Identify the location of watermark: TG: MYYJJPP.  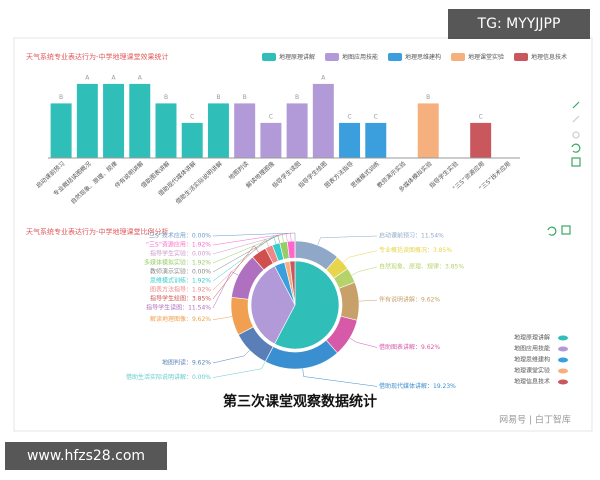
(519, 24).